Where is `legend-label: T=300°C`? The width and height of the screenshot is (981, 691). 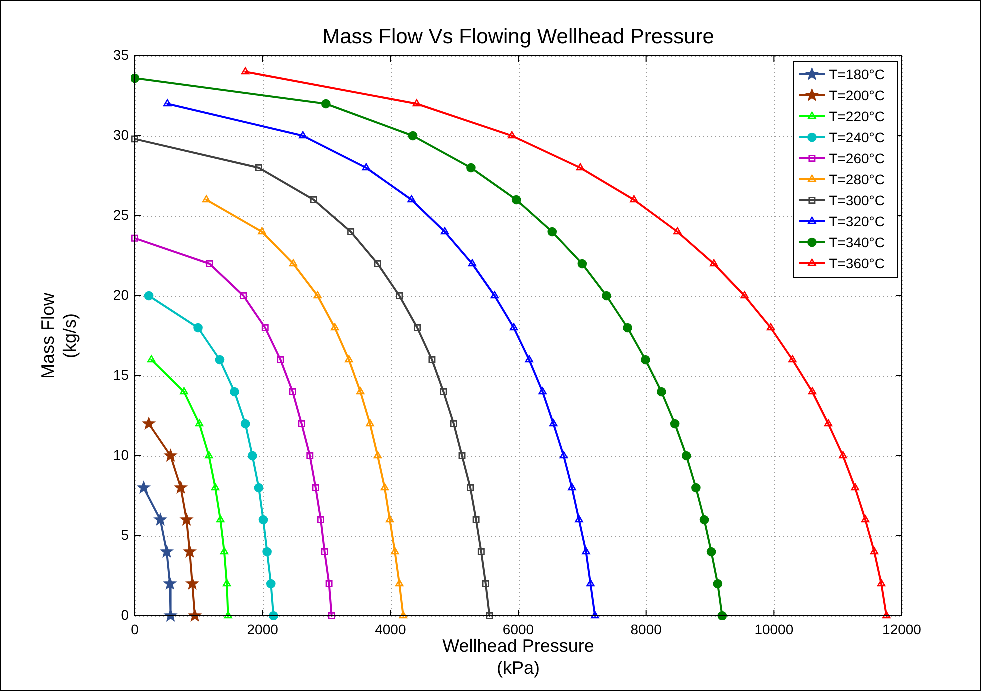
legend-label: T=300°C is located at coordinates (857, 200).